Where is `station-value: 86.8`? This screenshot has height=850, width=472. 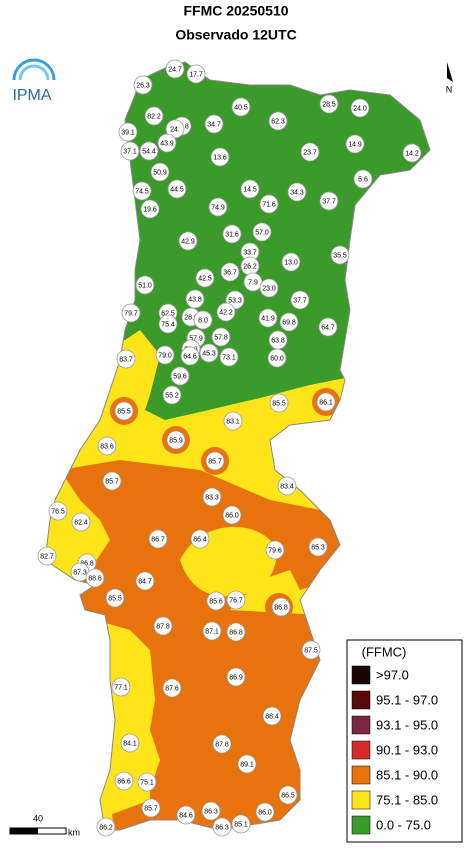 station-value: 86.8 is located at coordinates (87, 563).